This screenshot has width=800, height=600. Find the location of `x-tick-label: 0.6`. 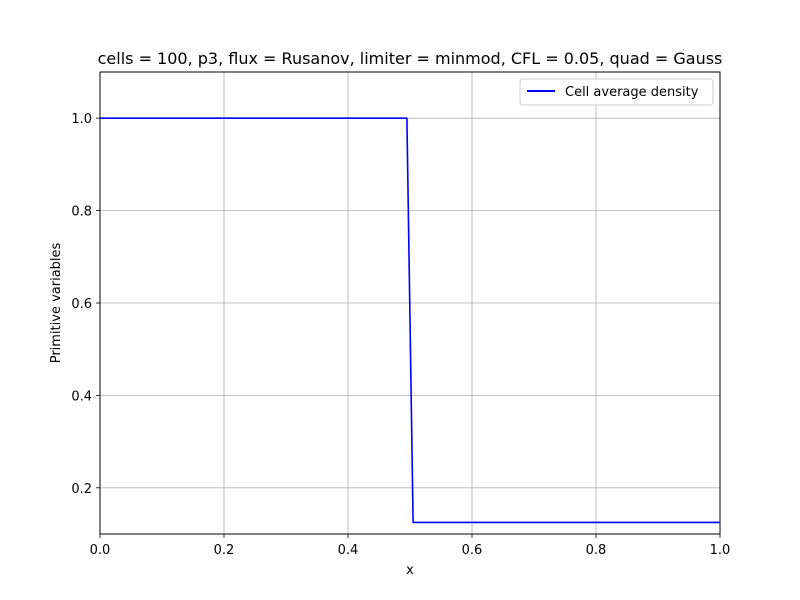

x-tick-label: 0.6 is located at coordinates (472, 550).